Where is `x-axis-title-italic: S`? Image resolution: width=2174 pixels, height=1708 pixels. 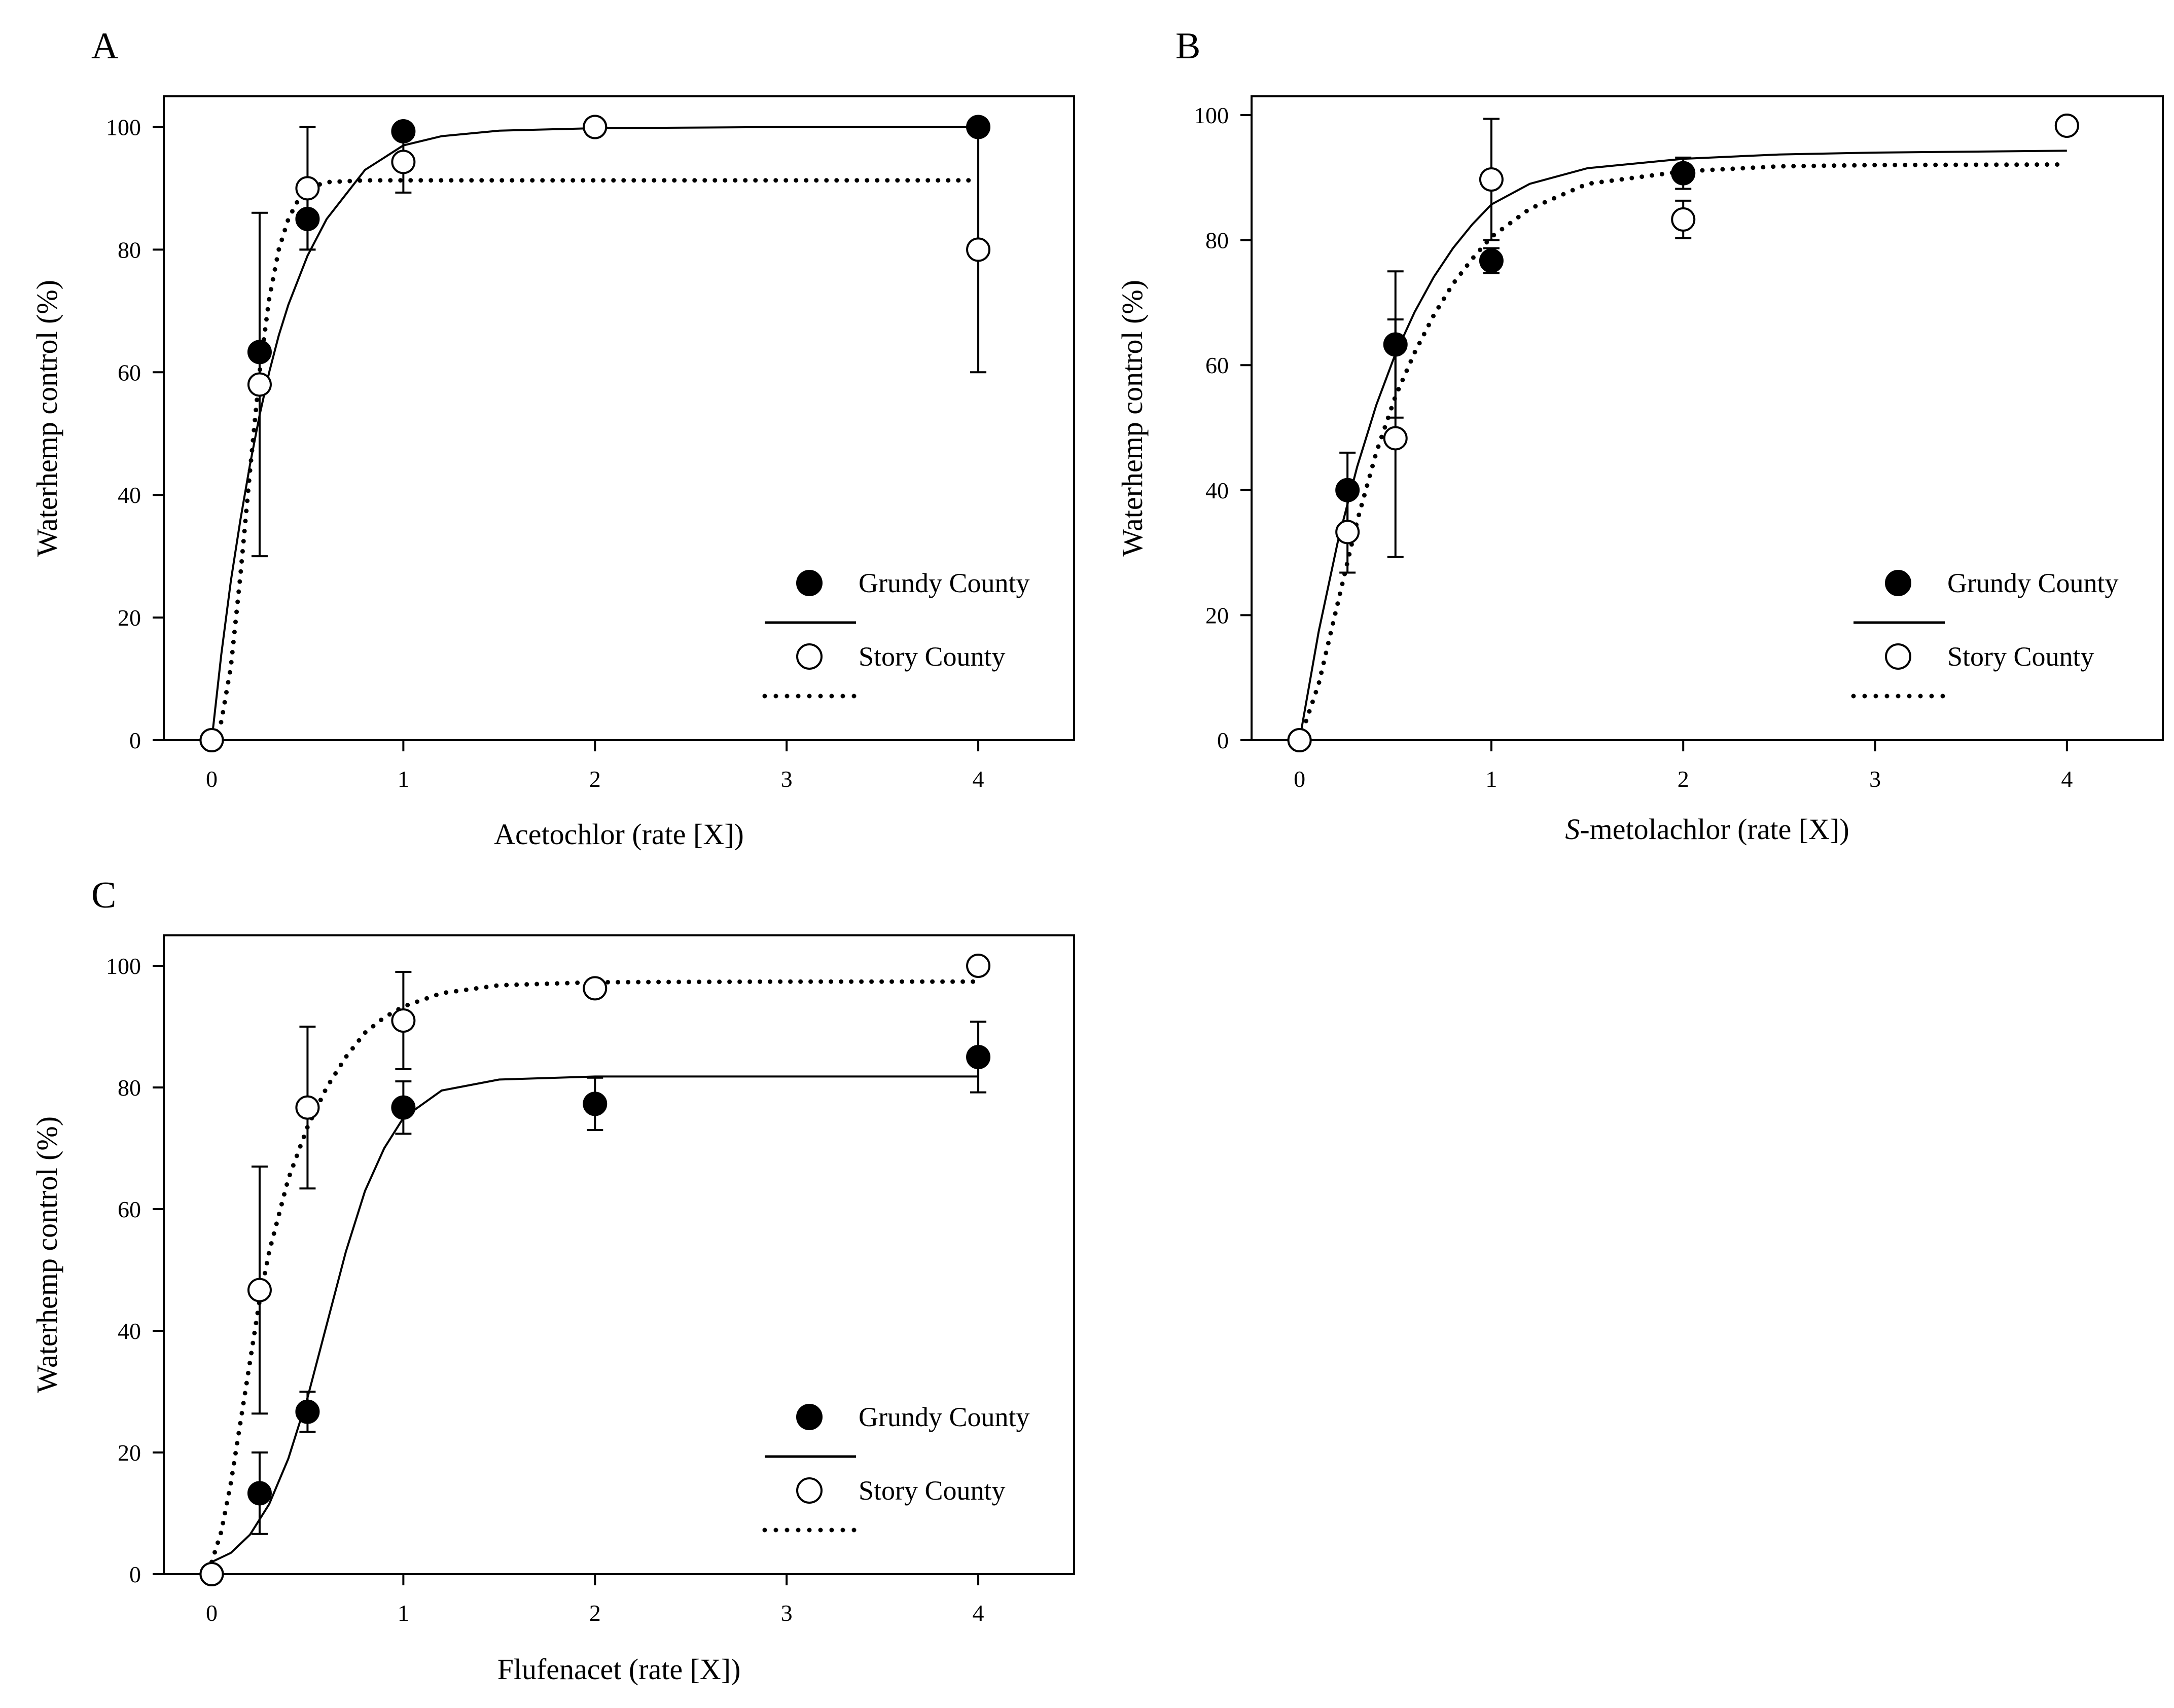
x-axis-title-italic: S is located at coordinates (1572, 830).